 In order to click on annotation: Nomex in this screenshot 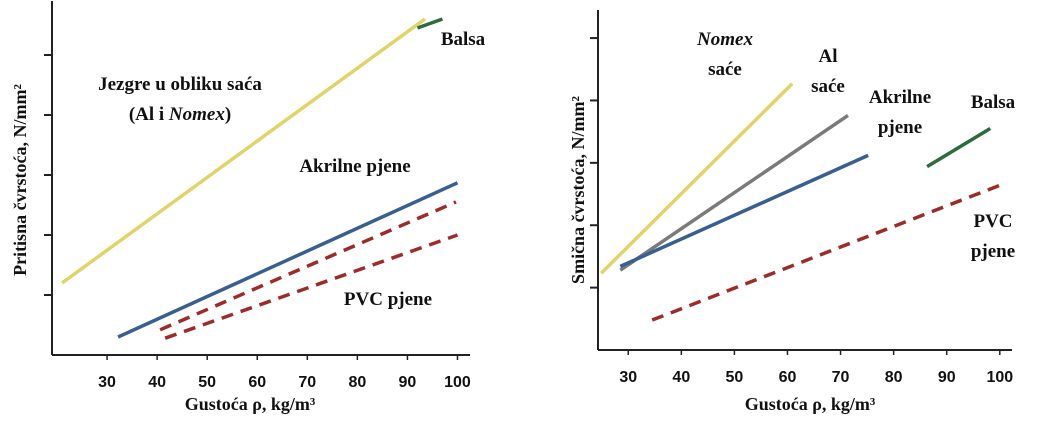, I will do `click(724, 39)`.